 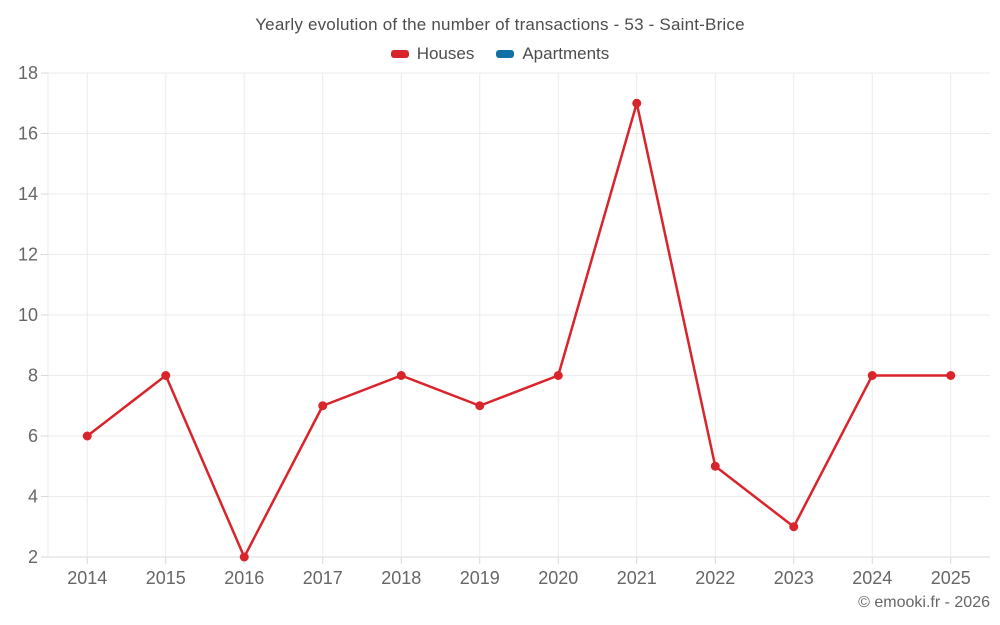 I want to click on x-axis-label: 2025, so click(x=951, y=578).